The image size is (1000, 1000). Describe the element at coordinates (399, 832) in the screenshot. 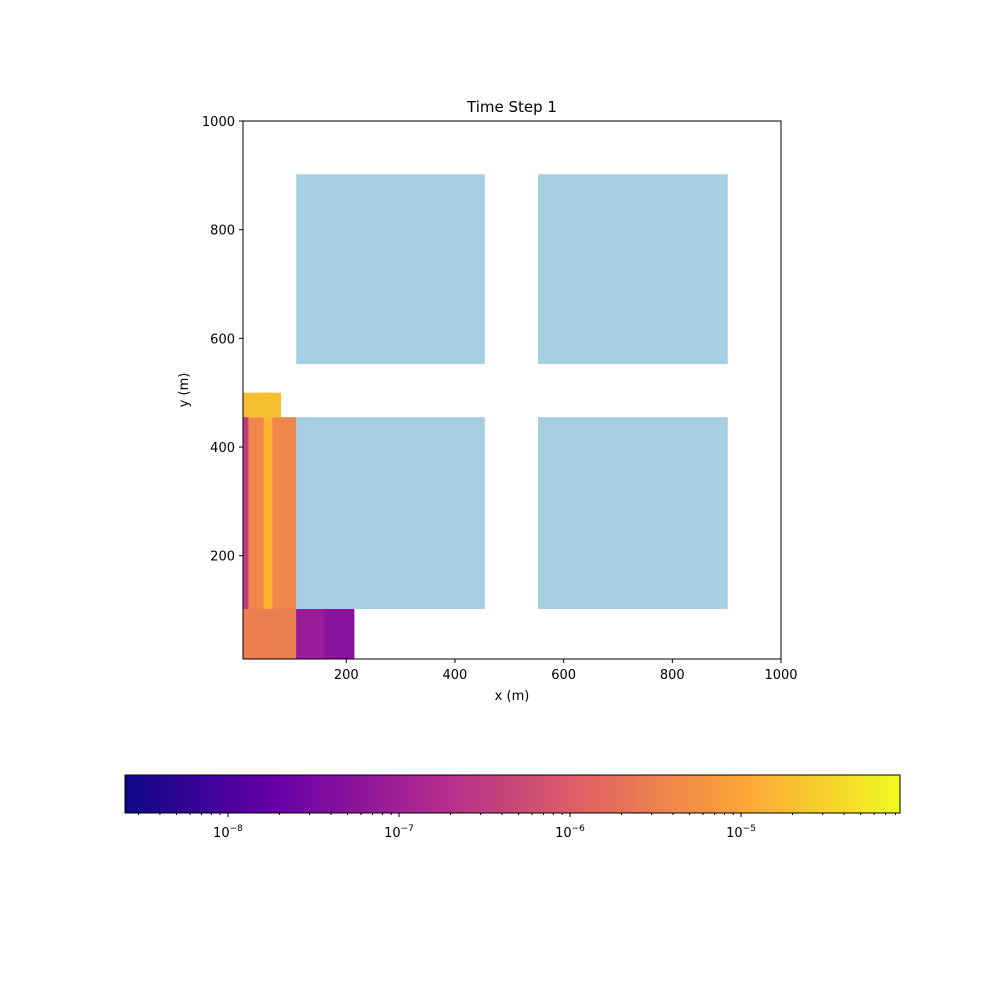

I see `colorbar-tick-label: 10⁻⁷` at that location.